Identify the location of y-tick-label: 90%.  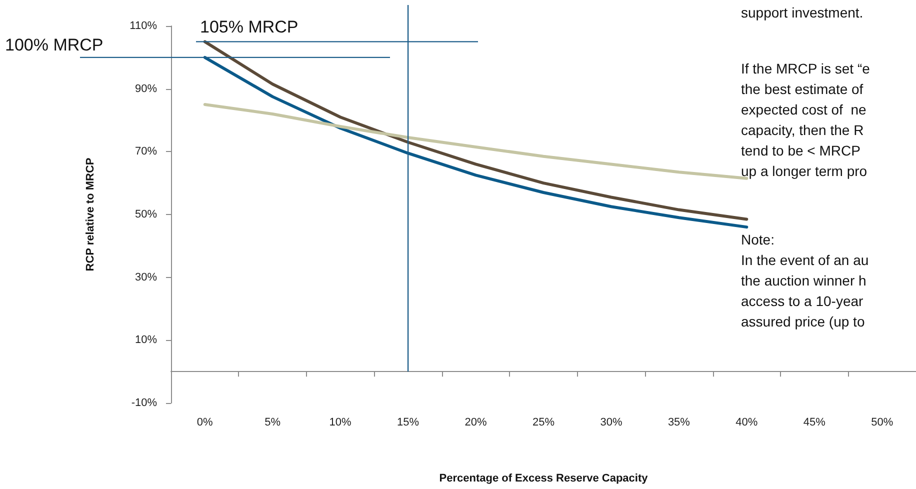
(146, 88).